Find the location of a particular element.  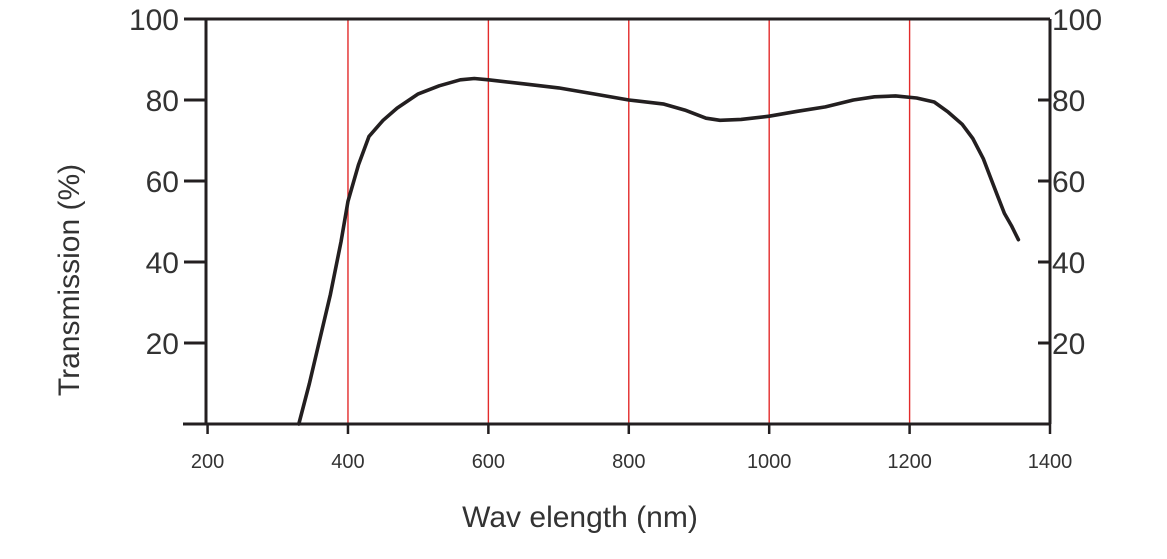

y-tick-label-left: 100 is located at coordinates (154, 20).